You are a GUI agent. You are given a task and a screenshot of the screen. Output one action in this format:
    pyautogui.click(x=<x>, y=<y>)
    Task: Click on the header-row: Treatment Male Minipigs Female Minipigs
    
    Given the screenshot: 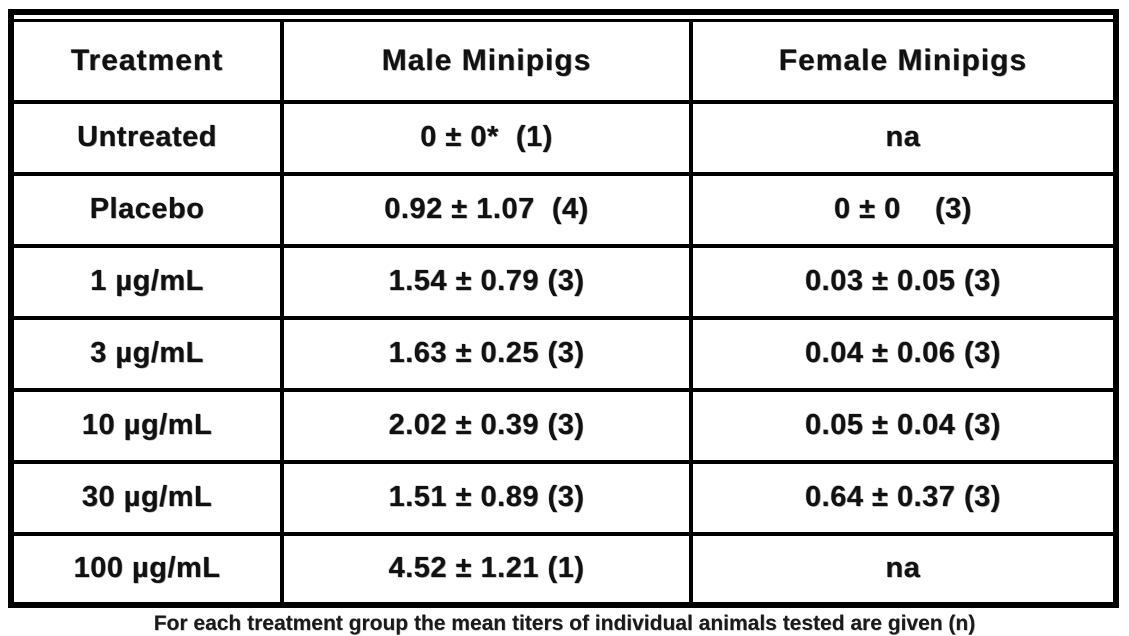 What is the action you would take?
    pyautogui.click(x=563, y=63)
    